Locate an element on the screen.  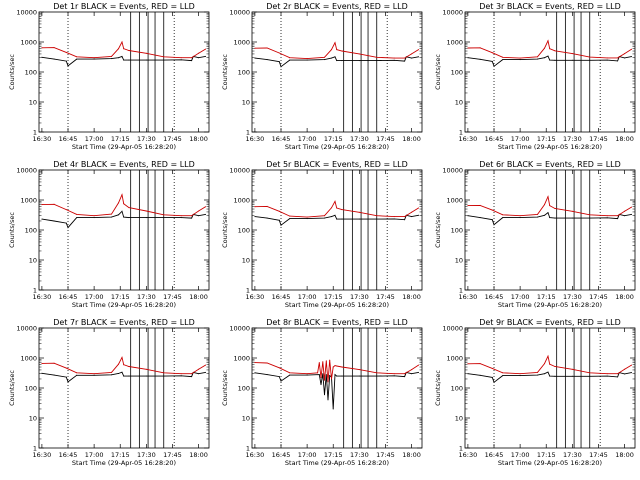
y-tick-label: 1000 is located at coordinates (241, 359).